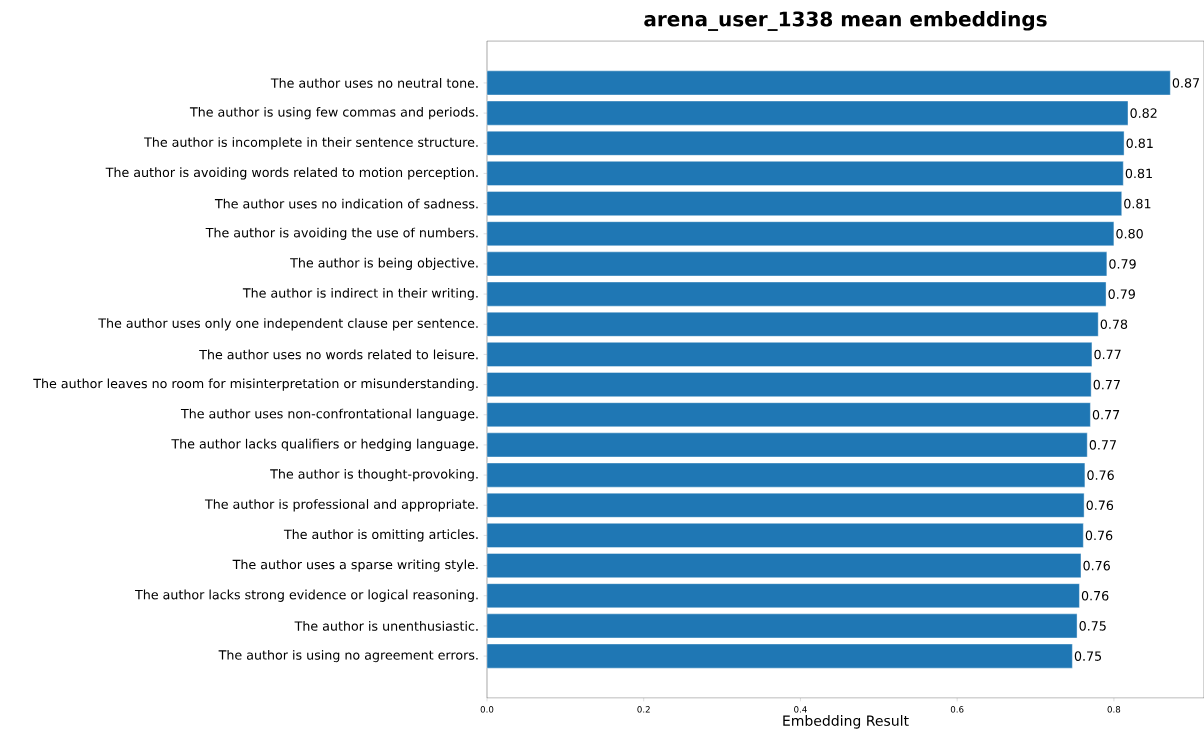 Image resolution: width=1204 pixels, height=729 pixels. What do you see at coordinates (355, 565) in the screenshot?
I see `y-tick-label: The author uses a sparse writing style.` at bounding box center [355, 565].